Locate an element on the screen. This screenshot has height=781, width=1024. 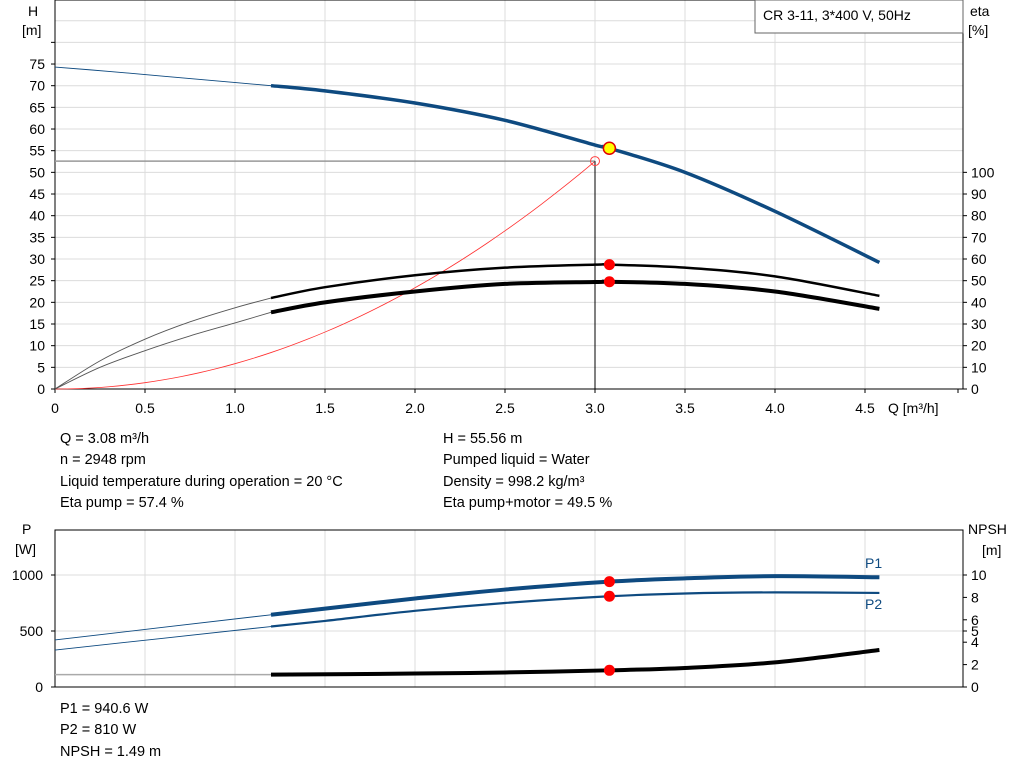
eta-pump-extrapolated-curve is located at coordinates (163, 343).